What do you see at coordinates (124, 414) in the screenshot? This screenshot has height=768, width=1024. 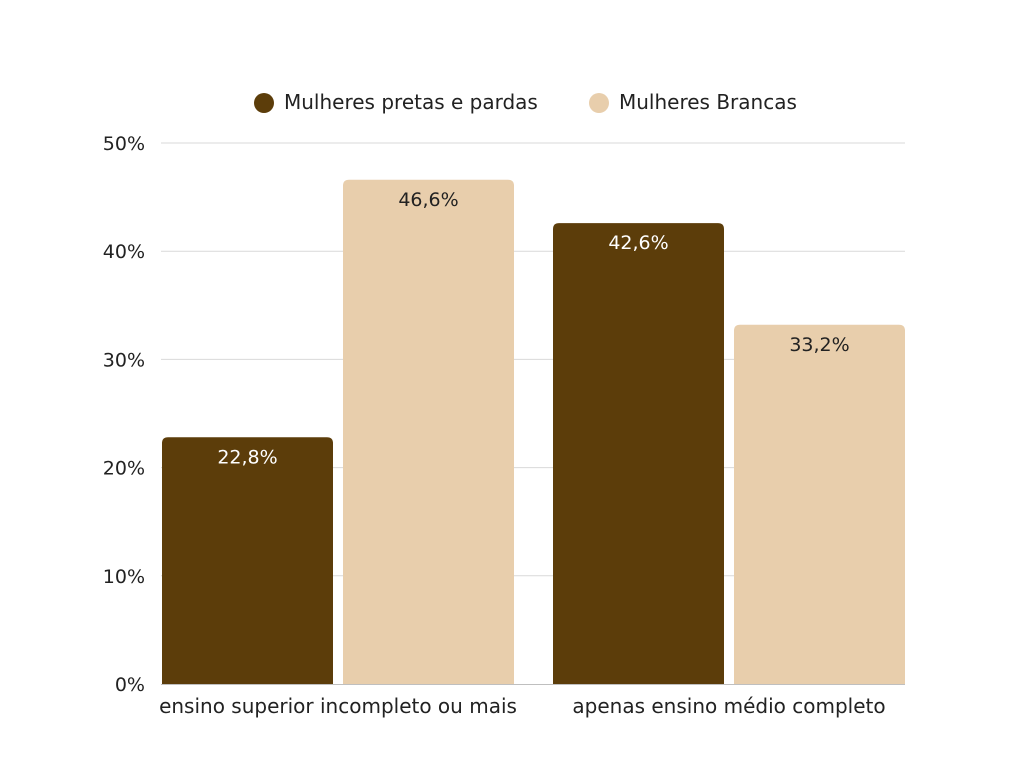 I see `y-axis-tick-labels: 0% 10% 20% 30% 40% 50%` at bounding box center [124, 414].